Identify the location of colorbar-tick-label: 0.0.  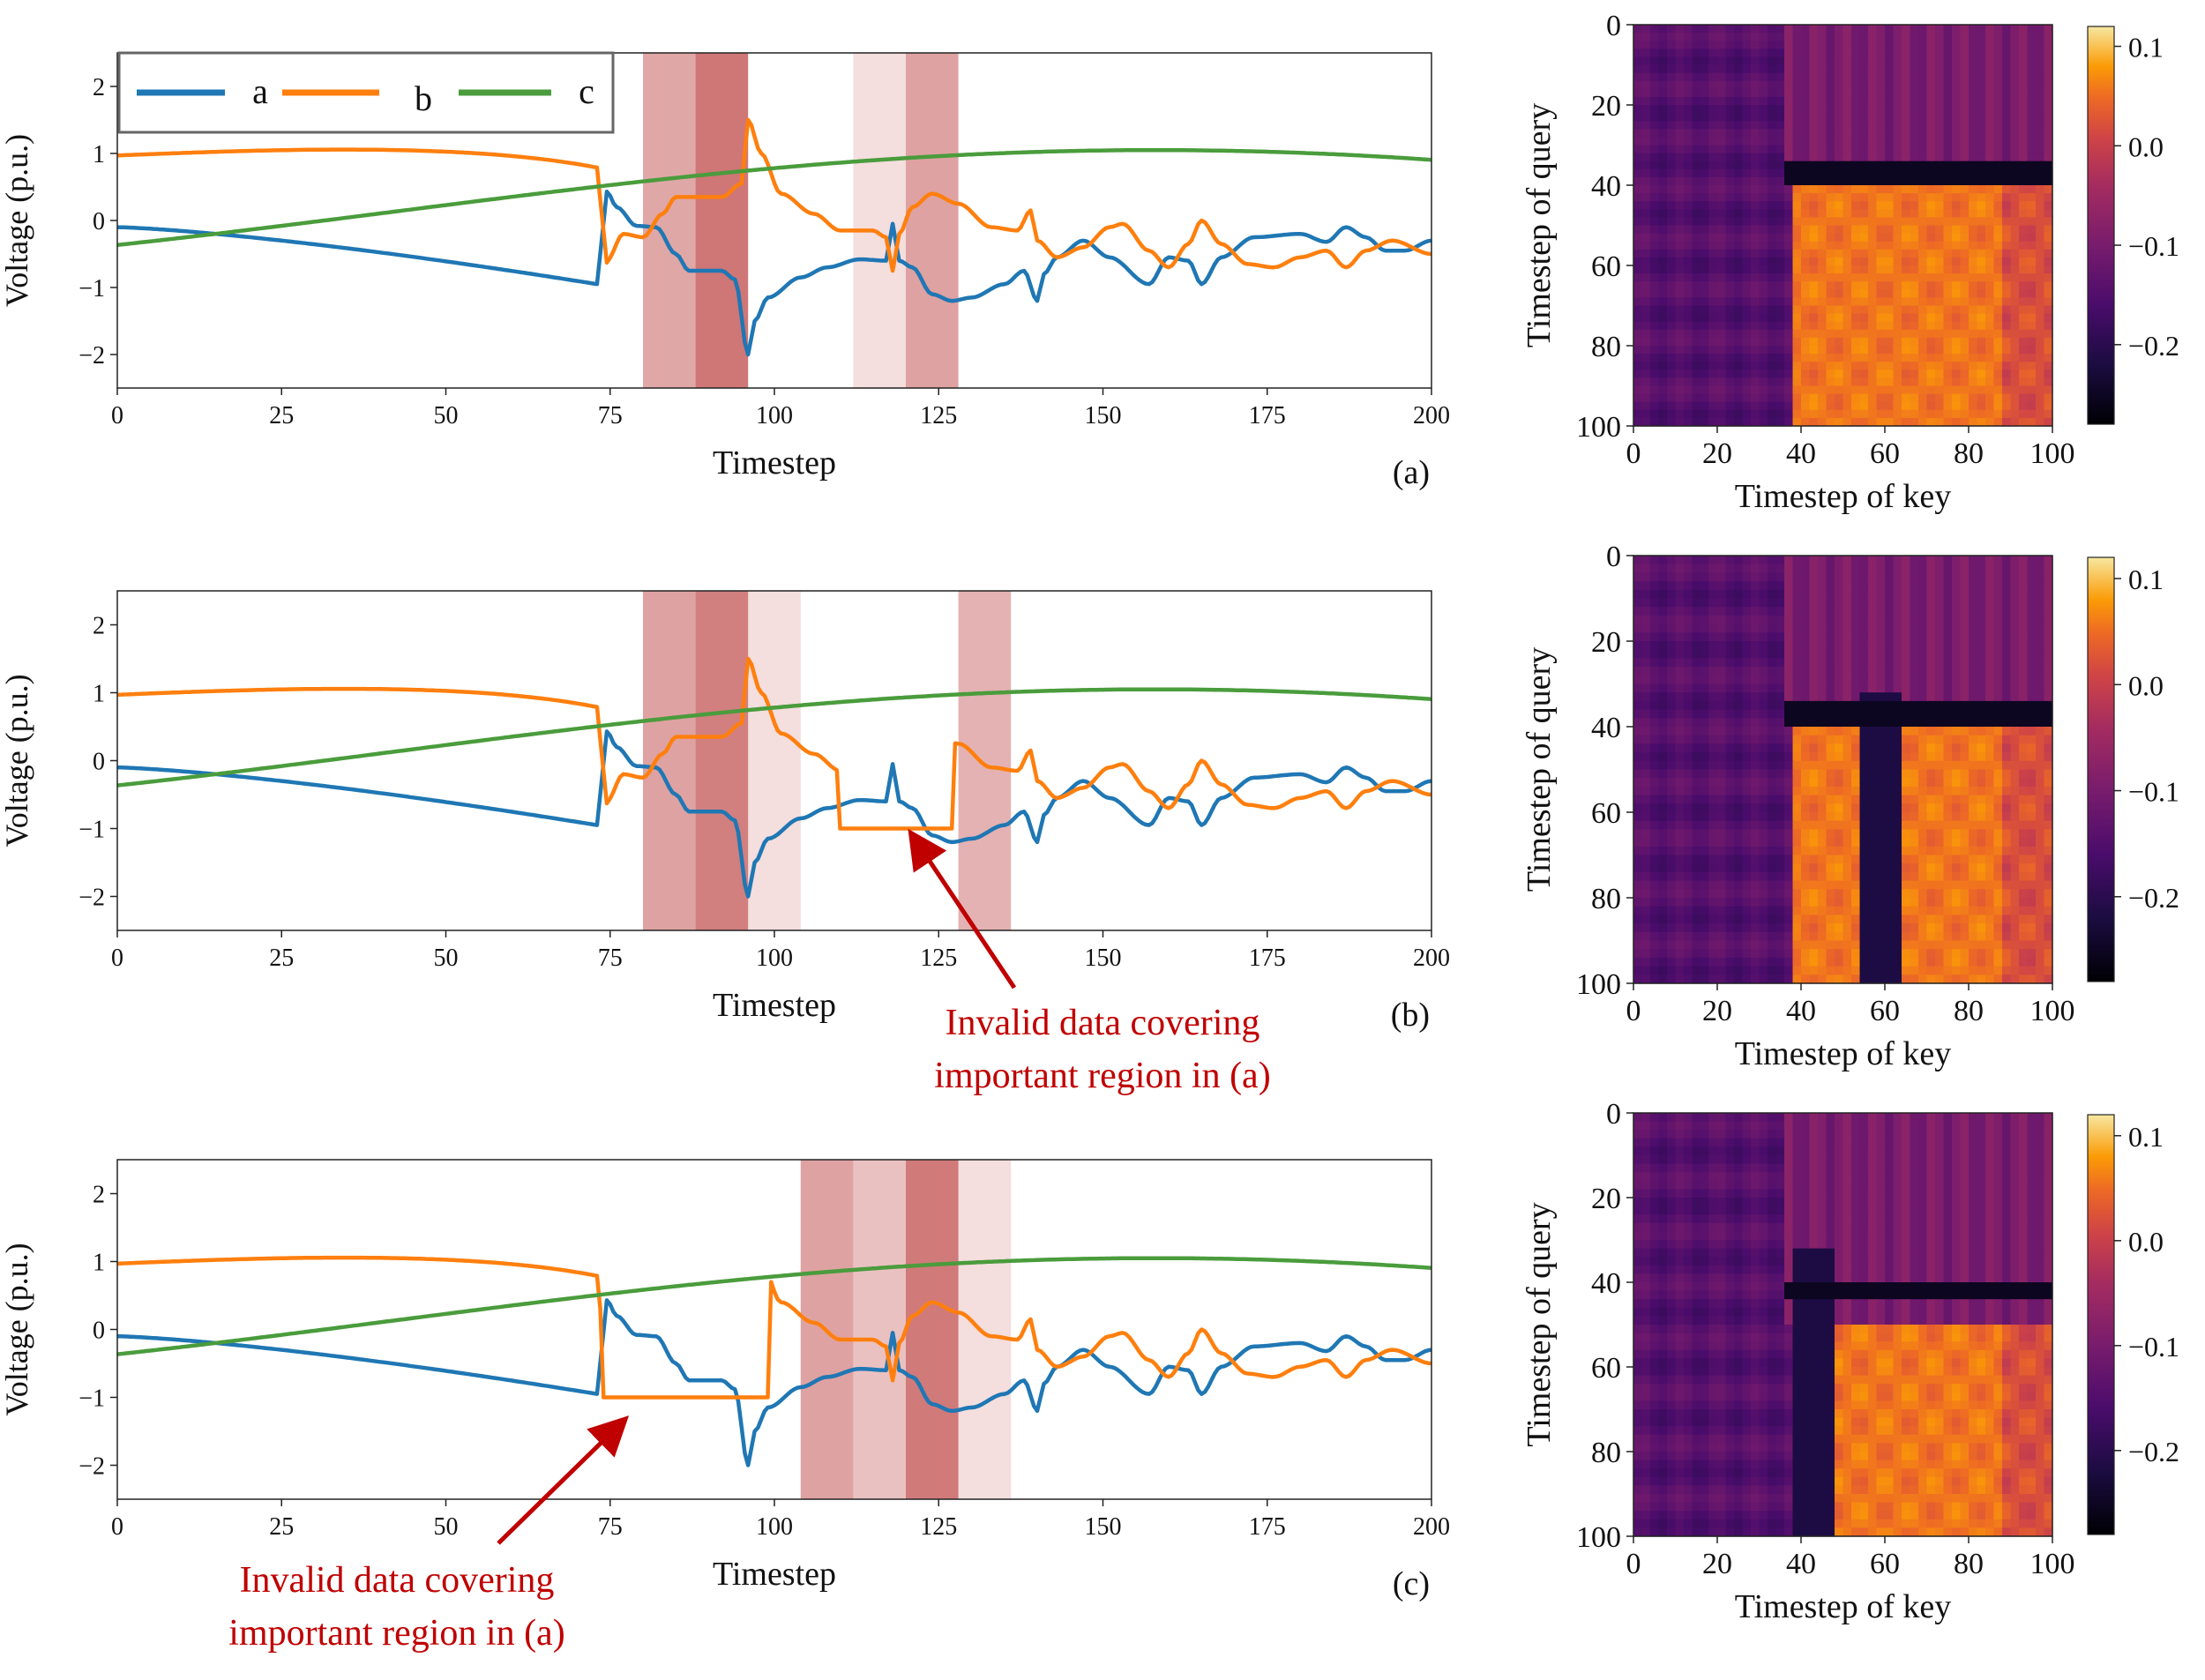
(2146, 146).